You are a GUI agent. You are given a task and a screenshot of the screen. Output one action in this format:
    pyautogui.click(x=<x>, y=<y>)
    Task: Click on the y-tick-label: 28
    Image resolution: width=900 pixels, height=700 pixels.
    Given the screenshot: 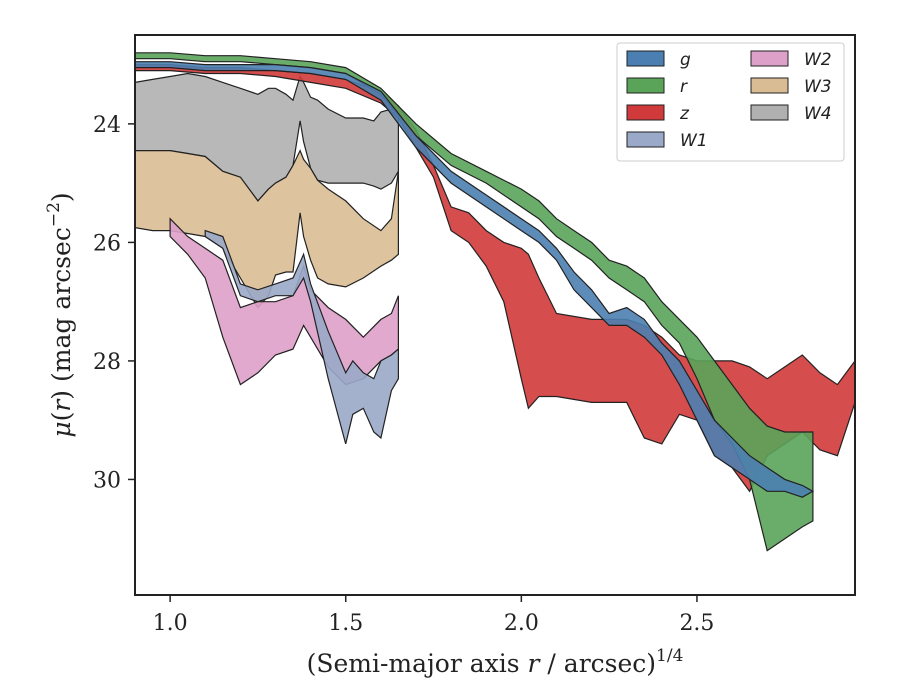 What is the action you would take?
    pyautogui.click(x=107, y=362)
    